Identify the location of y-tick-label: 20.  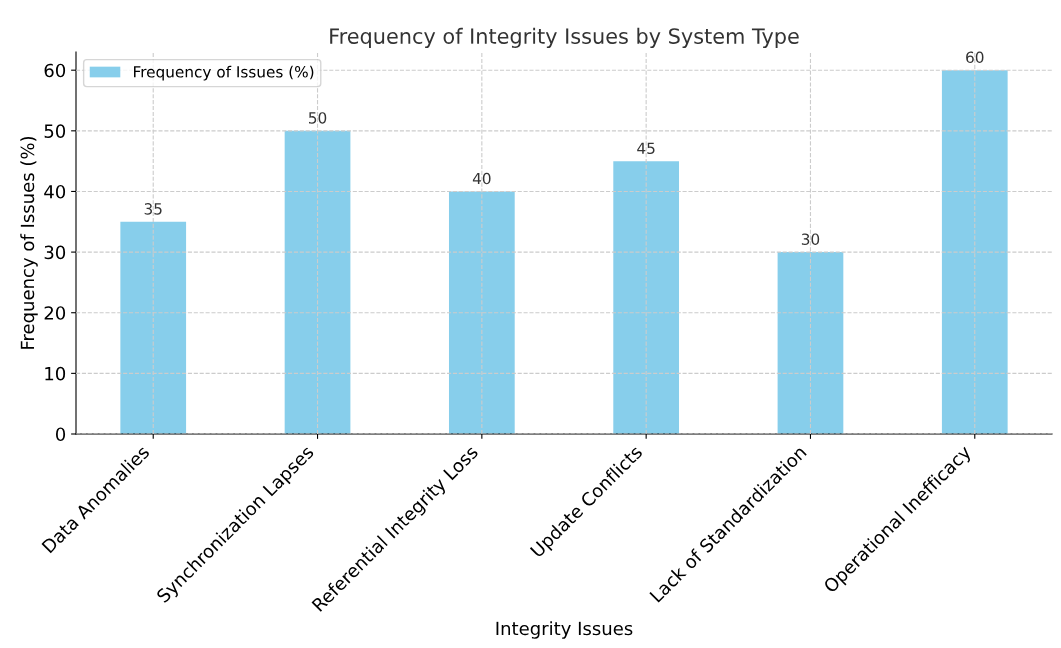
(55, 313).